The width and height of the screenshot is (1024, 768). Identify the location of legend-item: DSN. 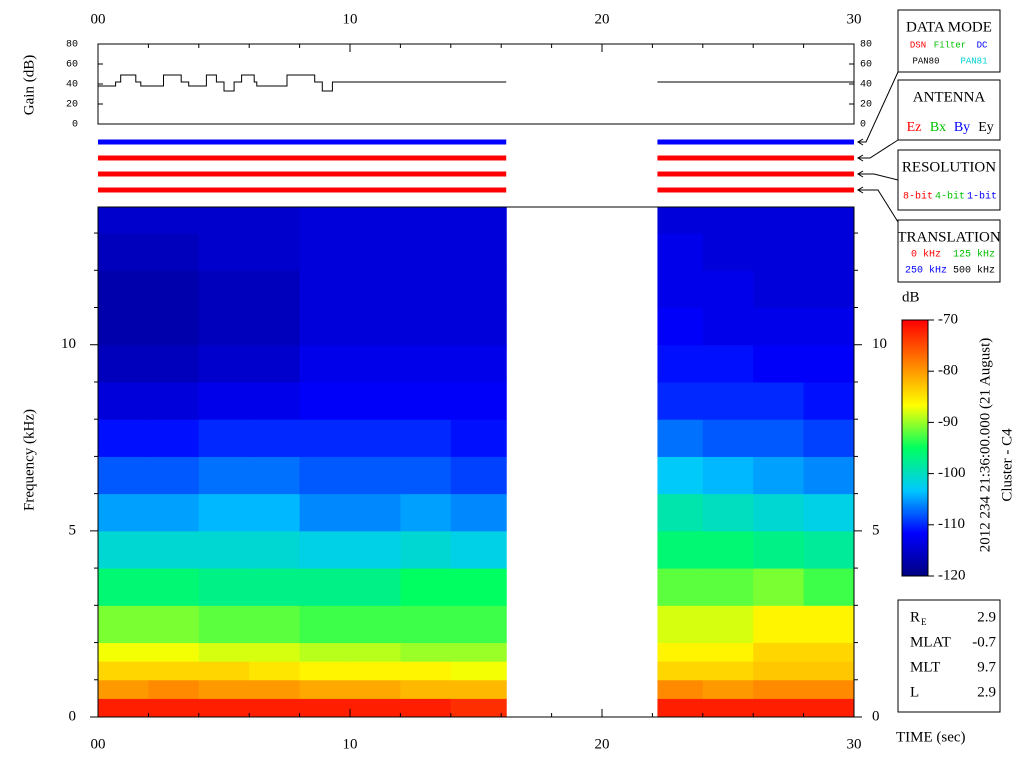
(918, 45).